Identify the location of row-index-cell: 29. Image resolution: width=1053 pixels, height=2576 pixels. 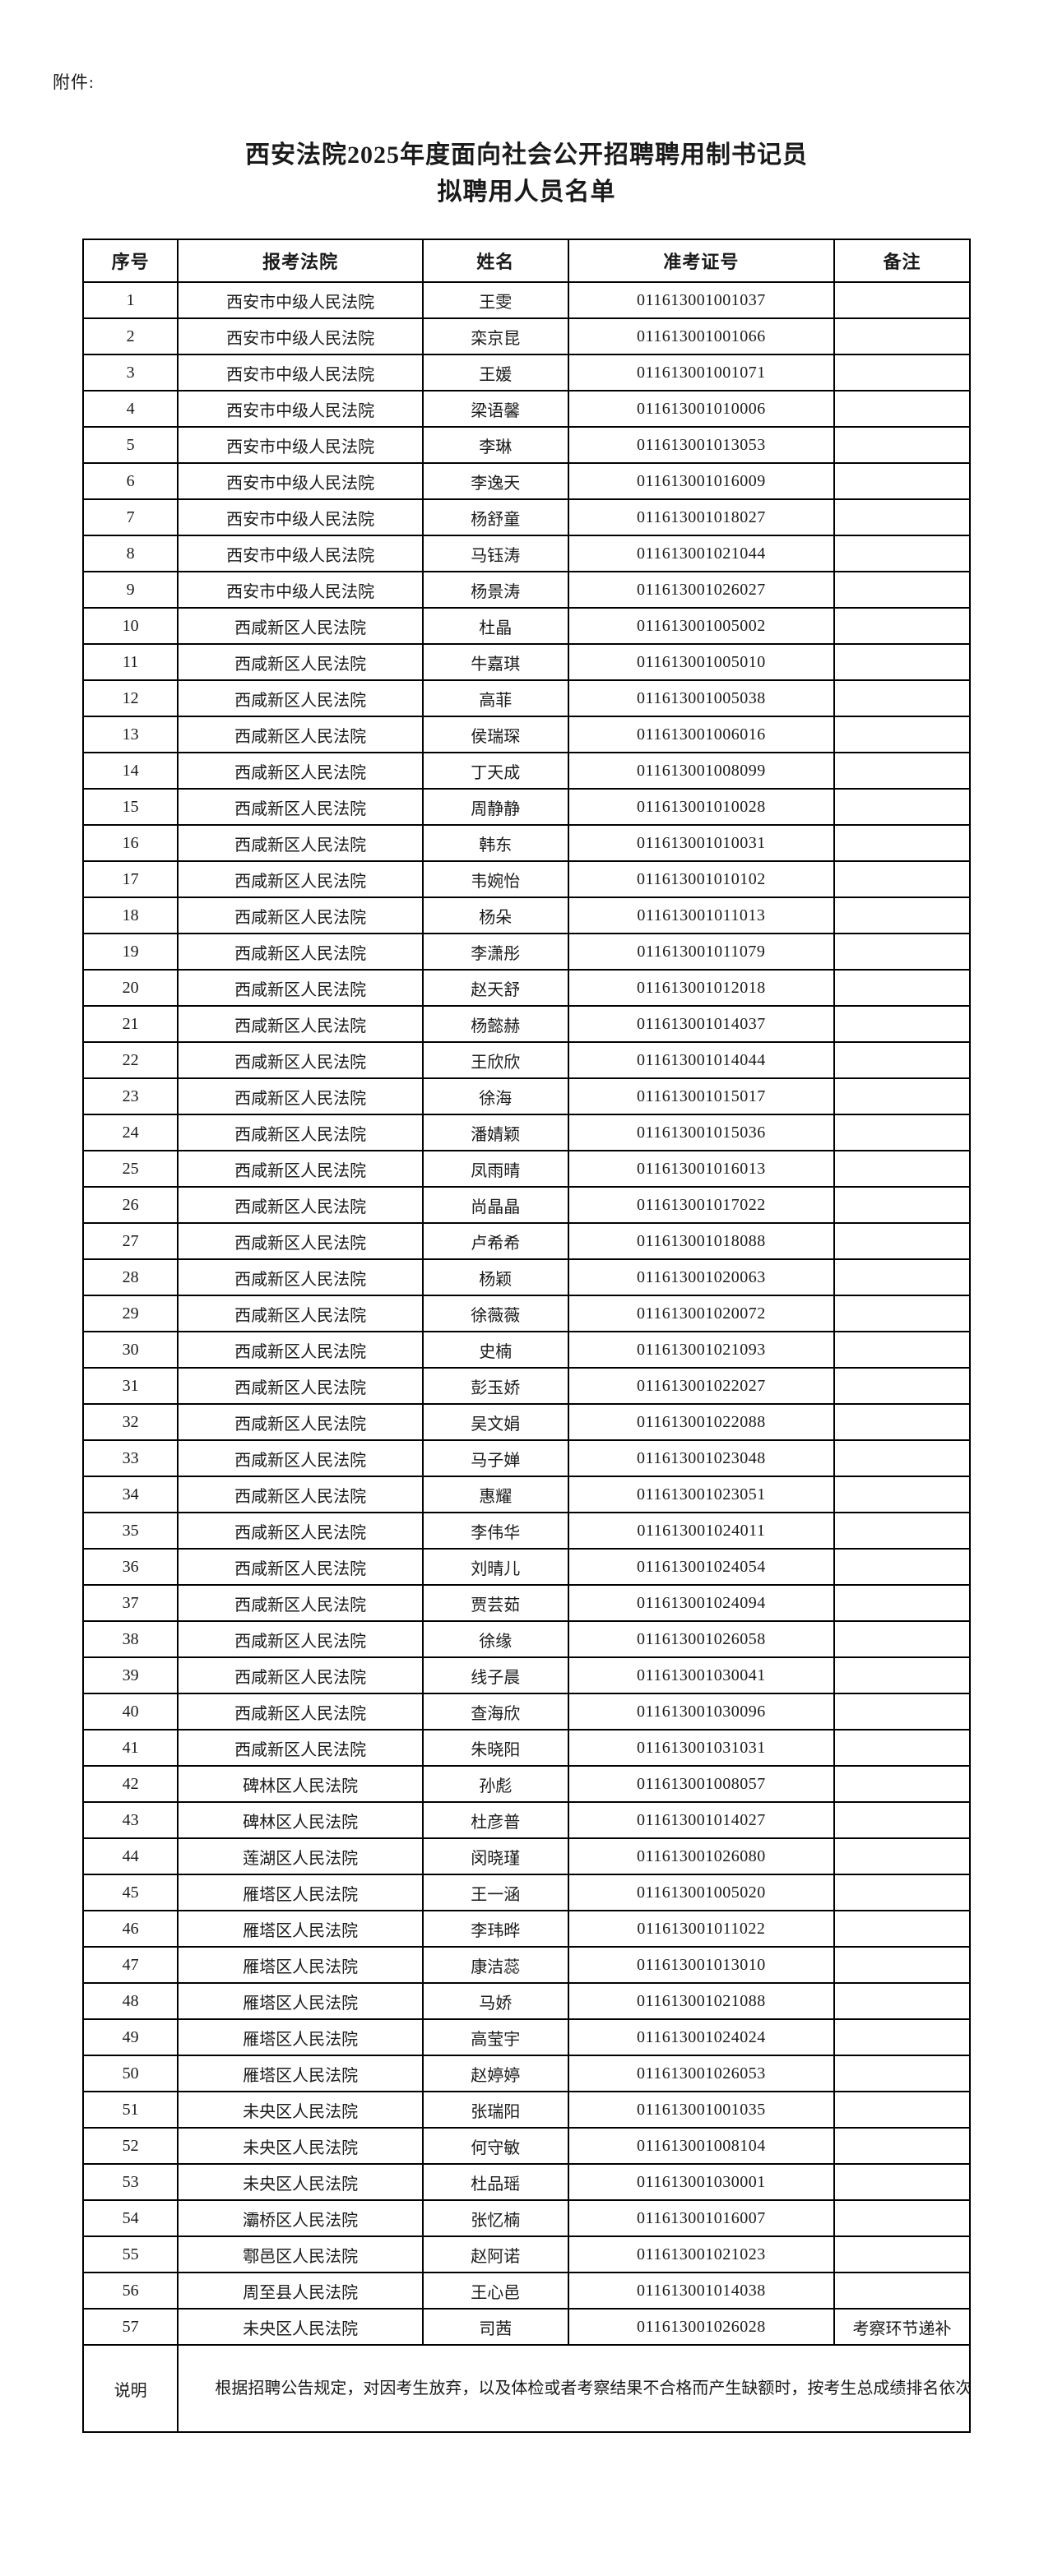
(130, 1314).